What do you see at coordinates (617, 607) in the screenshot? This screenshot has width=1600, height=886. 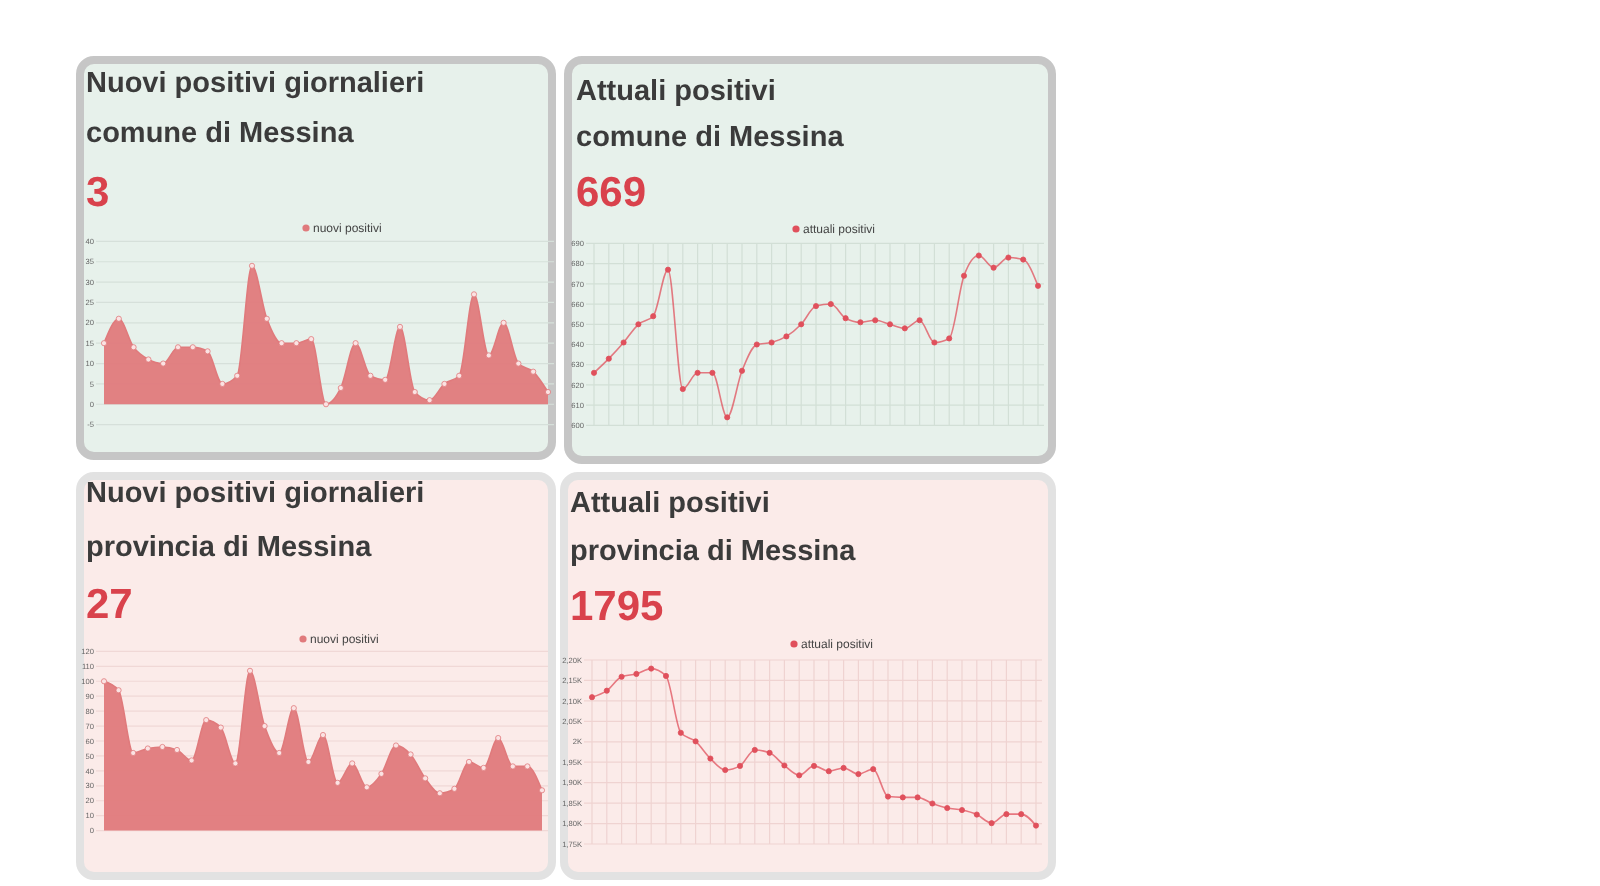 I see `text: 1795` at bounding box center [617, 607].